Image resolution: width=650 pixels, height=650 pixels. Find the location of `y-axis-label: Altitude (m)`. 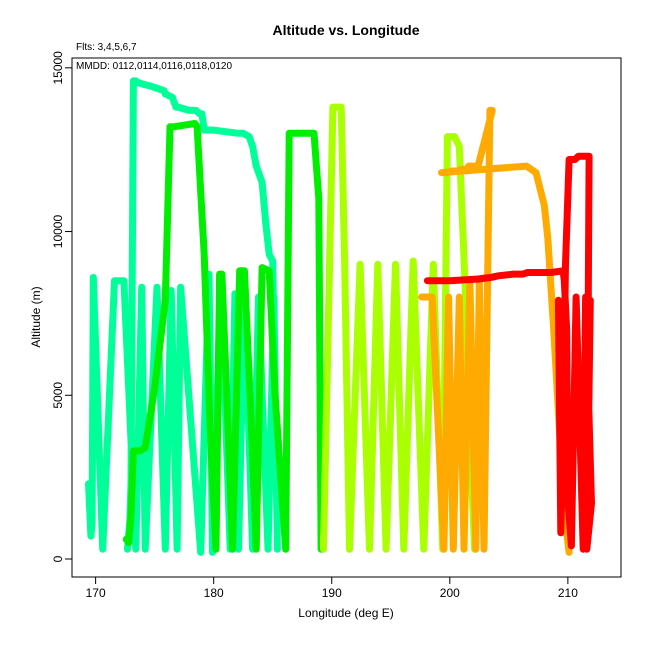

y-axis-label: Altitude (m) is located at coordinates (36, 316).